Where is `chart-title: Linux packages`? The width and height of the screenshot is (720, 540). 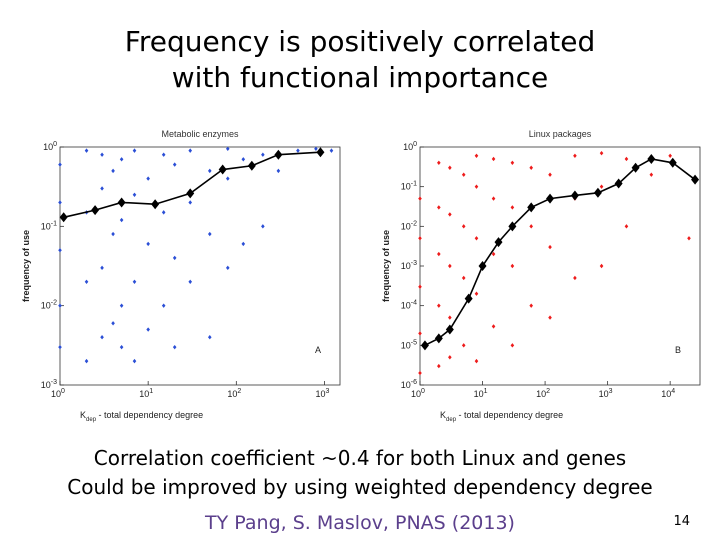
chart-title: Linux packages is located at coordinates (560, 134).